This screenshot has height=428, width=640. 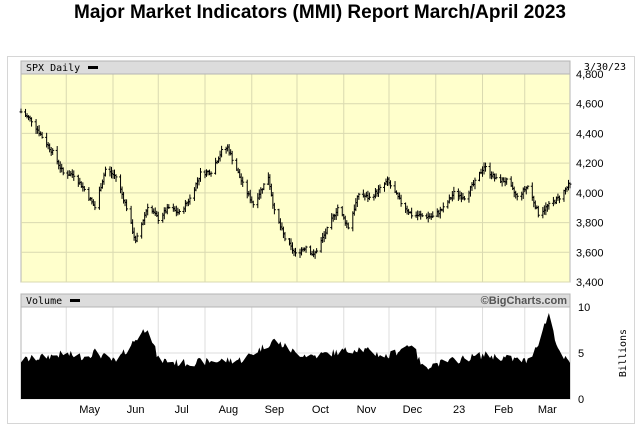 What do you see at coordinates (75, 300) in the screenshot?
I see `volume-legend-swatch` at bounding box center [75, 300].